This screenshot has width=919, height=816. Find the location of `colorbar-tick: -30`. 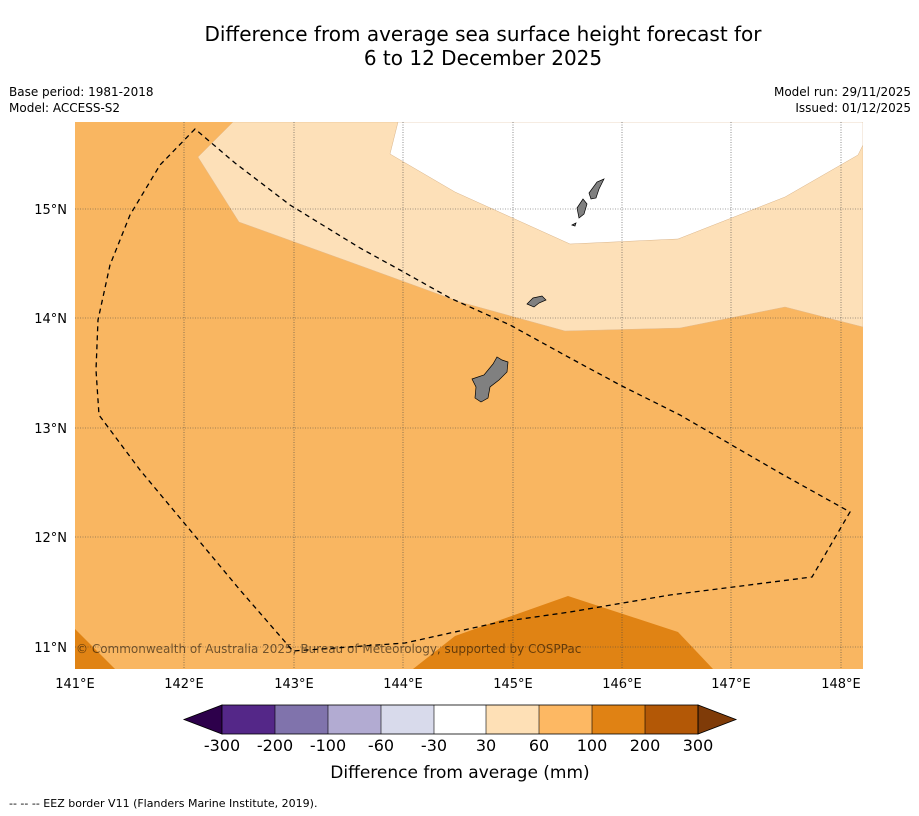

colorbar-tick: -30 is located at coordinates (434, 745).